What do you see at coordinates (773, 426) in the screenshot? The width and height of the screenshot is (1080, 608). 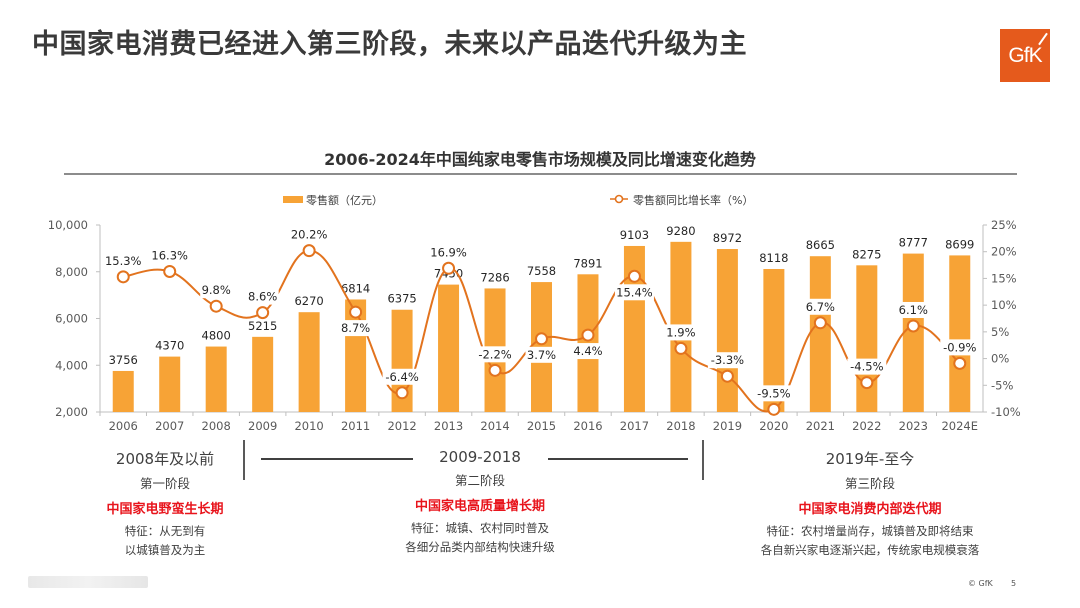 I see `x-axis-tick-label: 2020` at bounding box center [773, 426].